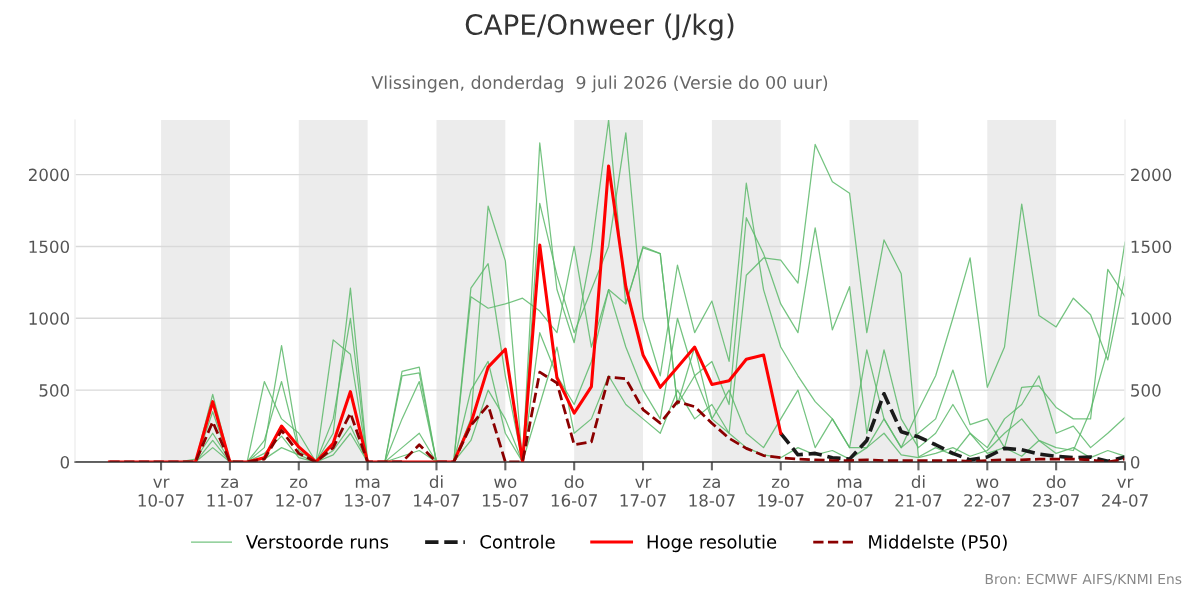 The height and width of the screenshot is (600, 1200). I want to click on y-tick-label: 0, so click(65, 462).